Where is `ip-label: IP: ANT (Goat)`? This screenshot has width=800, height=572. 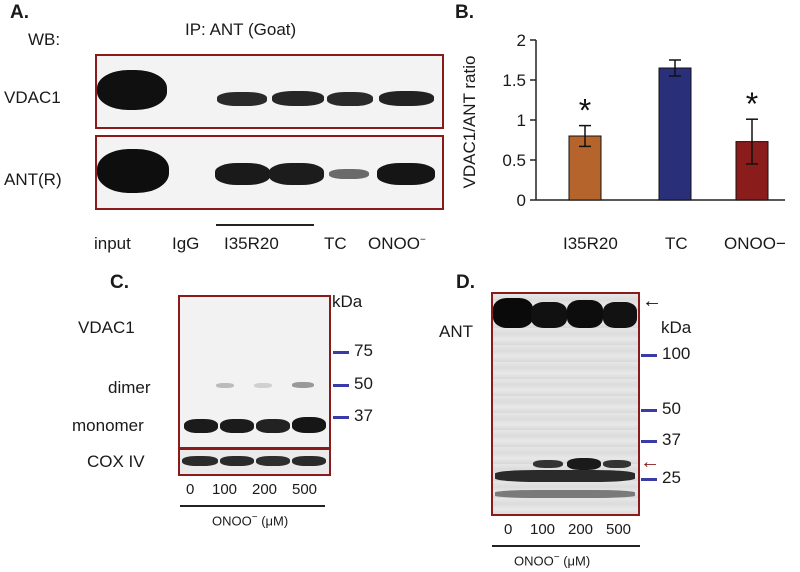
ip-label: IP: ANT (Goat) is located at coordinates (241, 29).